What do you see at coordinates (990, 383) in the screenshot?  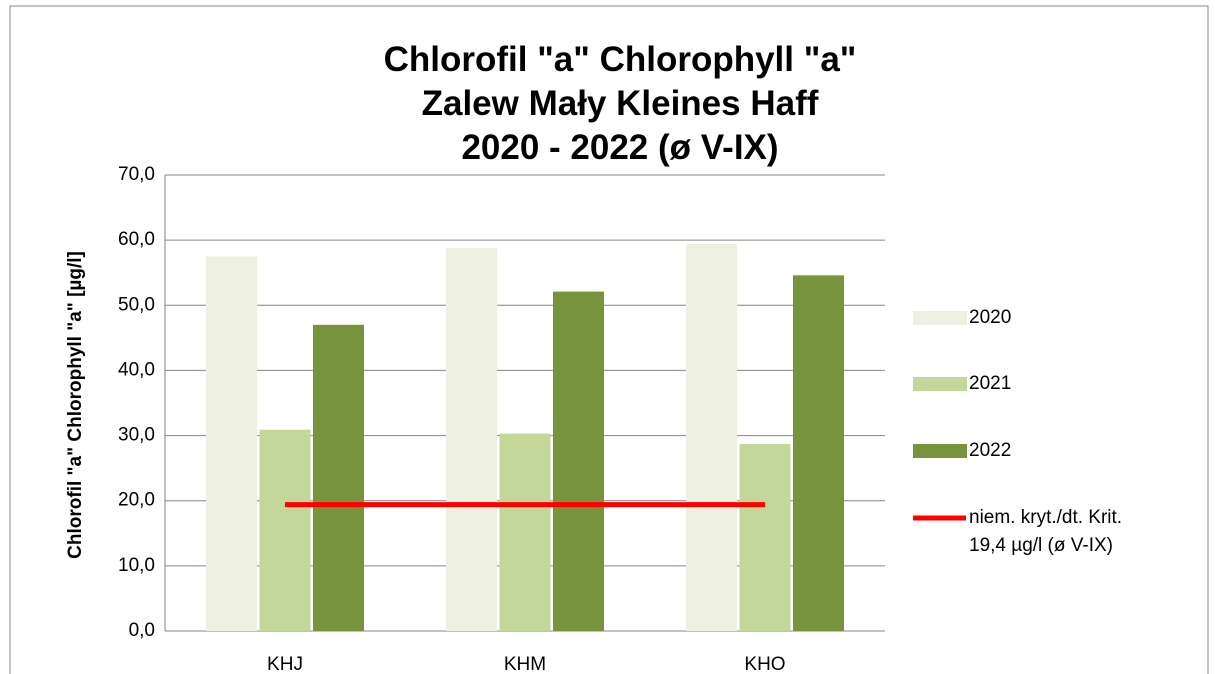 I see `legend-label: 2021` at bounding box center [990, 383].